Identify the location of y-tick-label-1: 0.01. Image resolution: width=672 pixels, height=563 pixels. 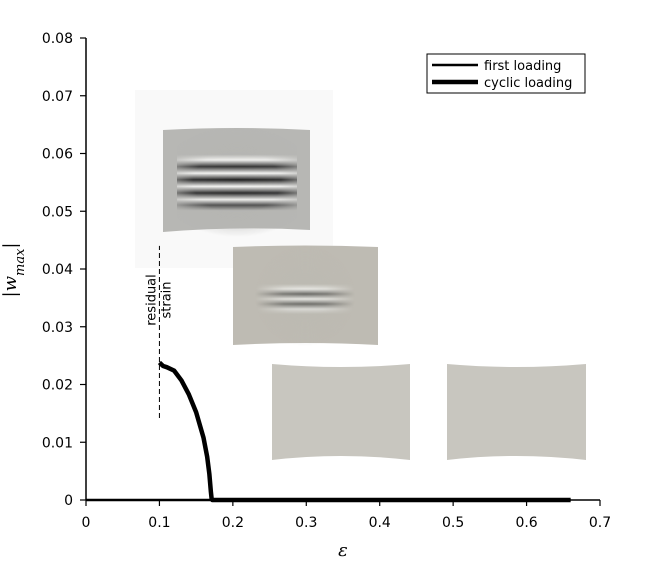
(57, 443).